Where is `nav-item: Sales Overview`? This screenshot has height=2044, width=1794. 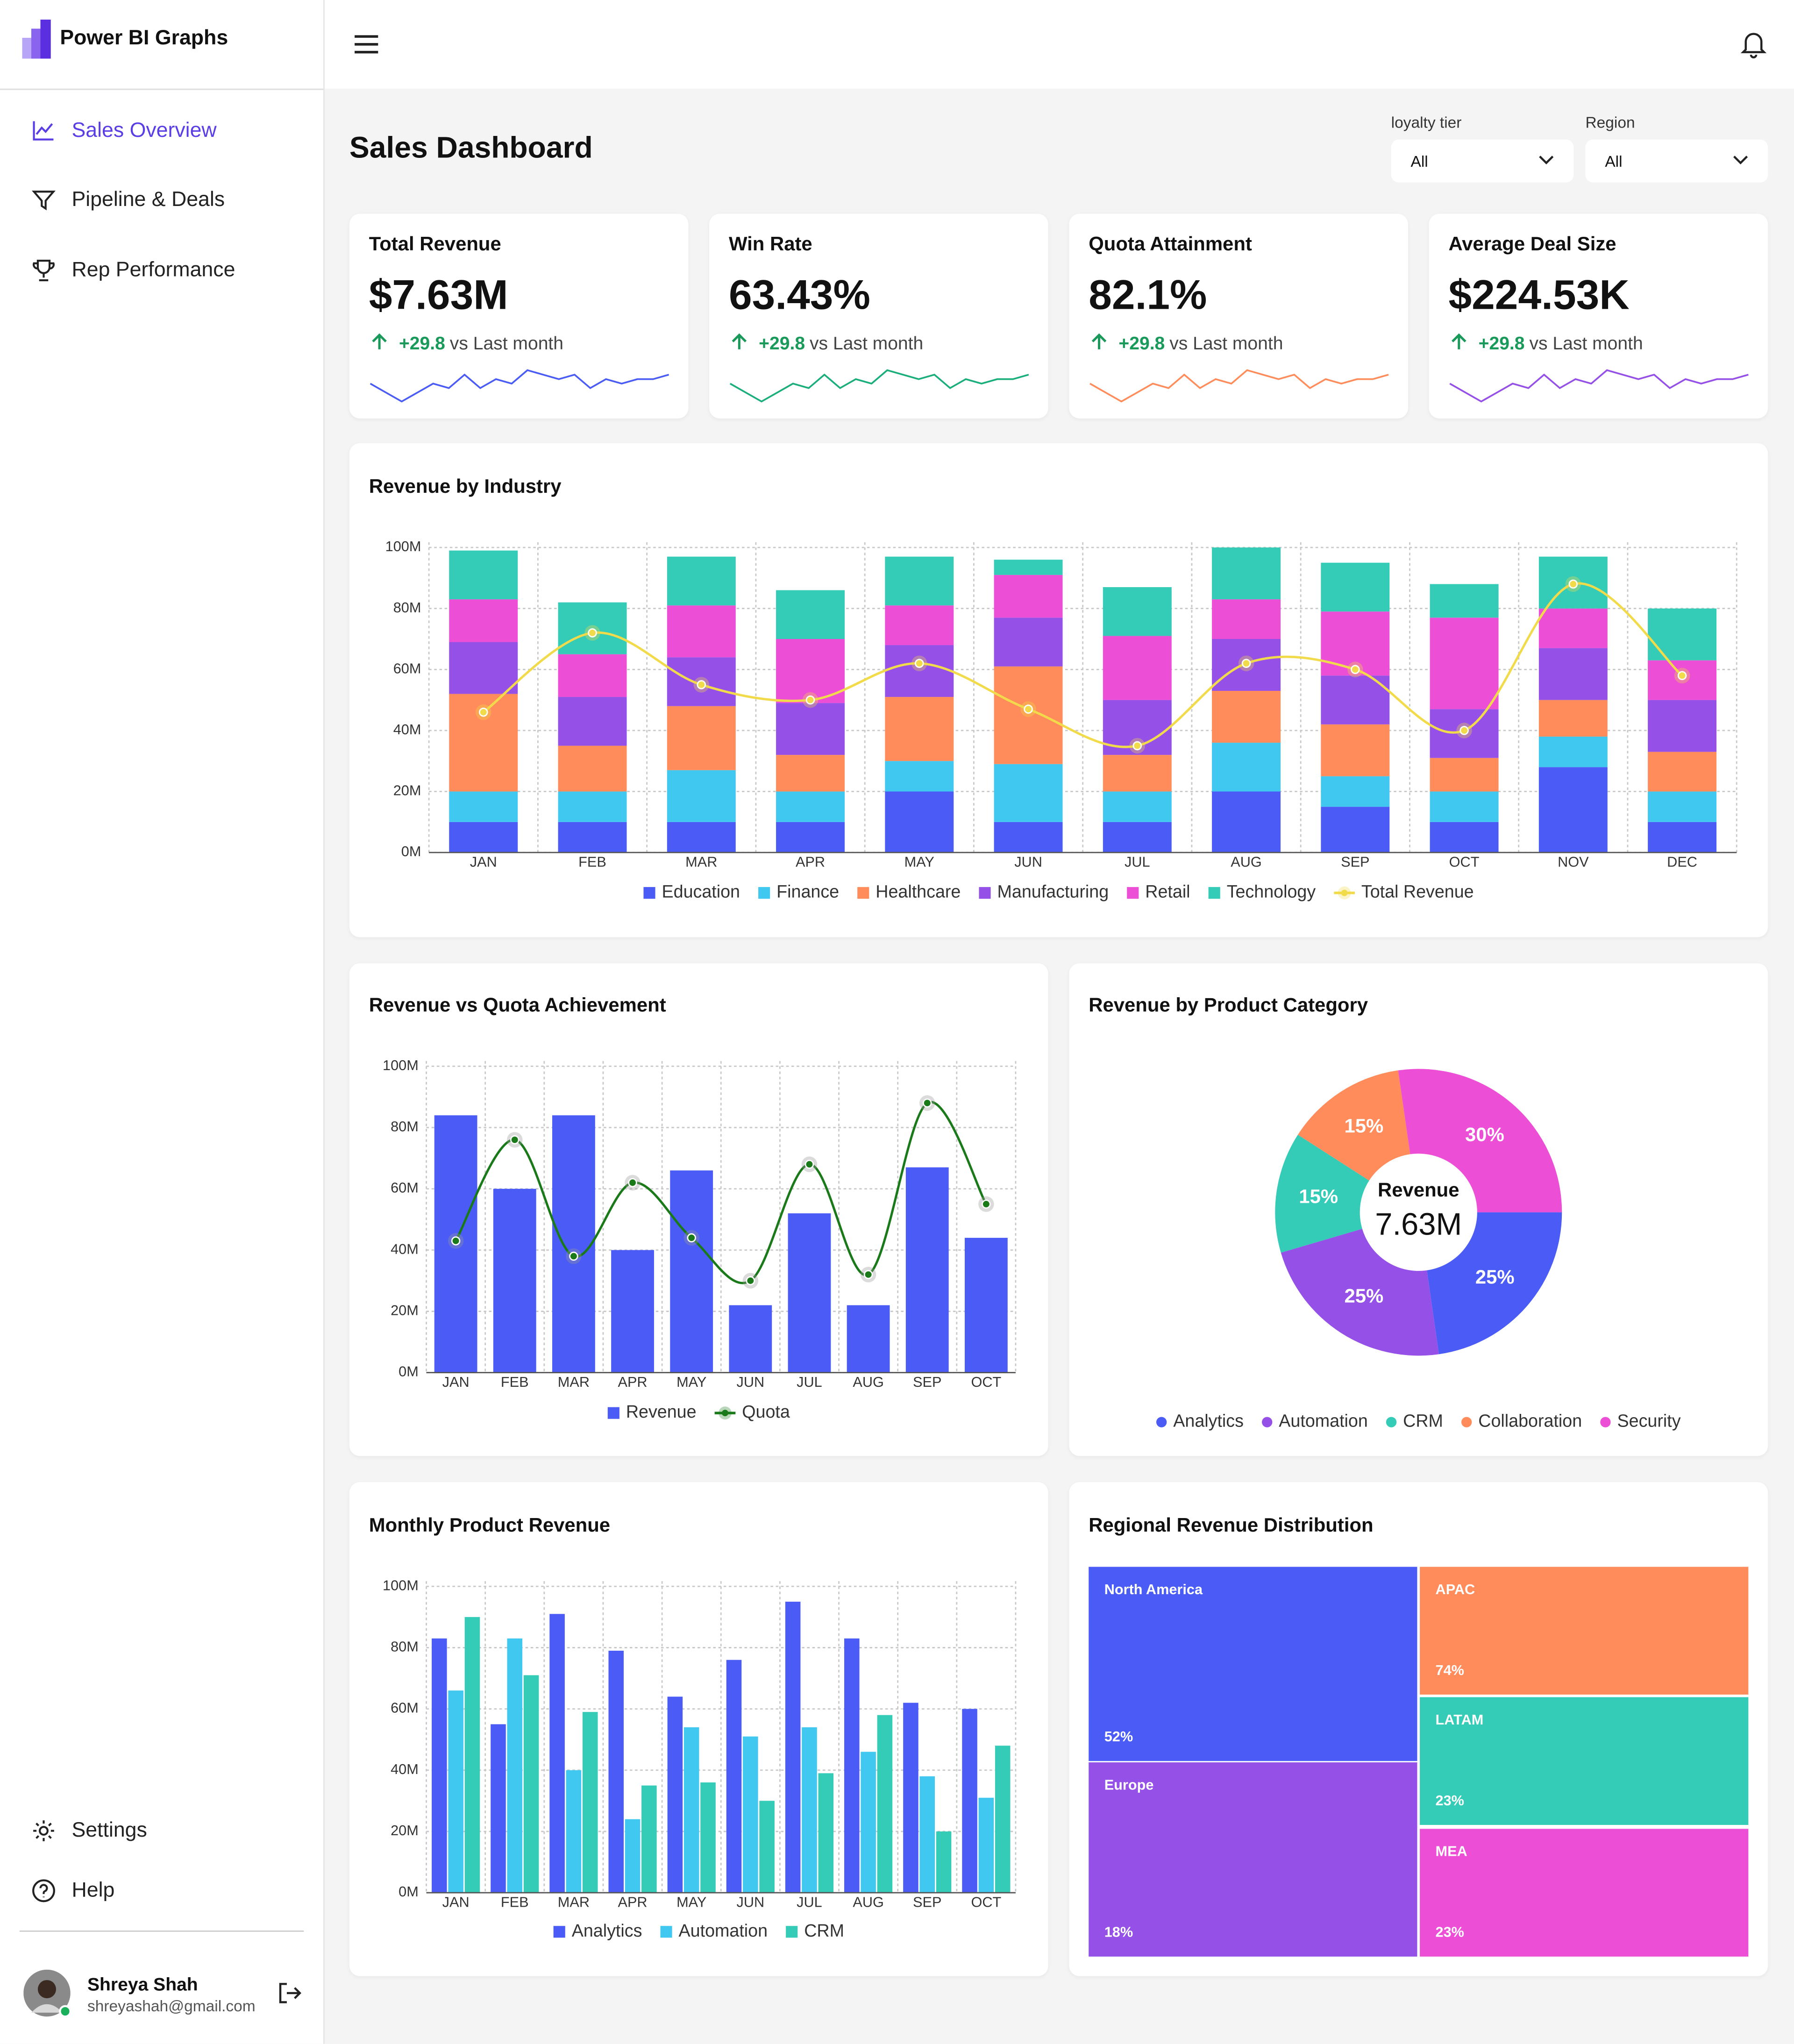 nav-item: Sales Overview is located at coordinates (162, 132).